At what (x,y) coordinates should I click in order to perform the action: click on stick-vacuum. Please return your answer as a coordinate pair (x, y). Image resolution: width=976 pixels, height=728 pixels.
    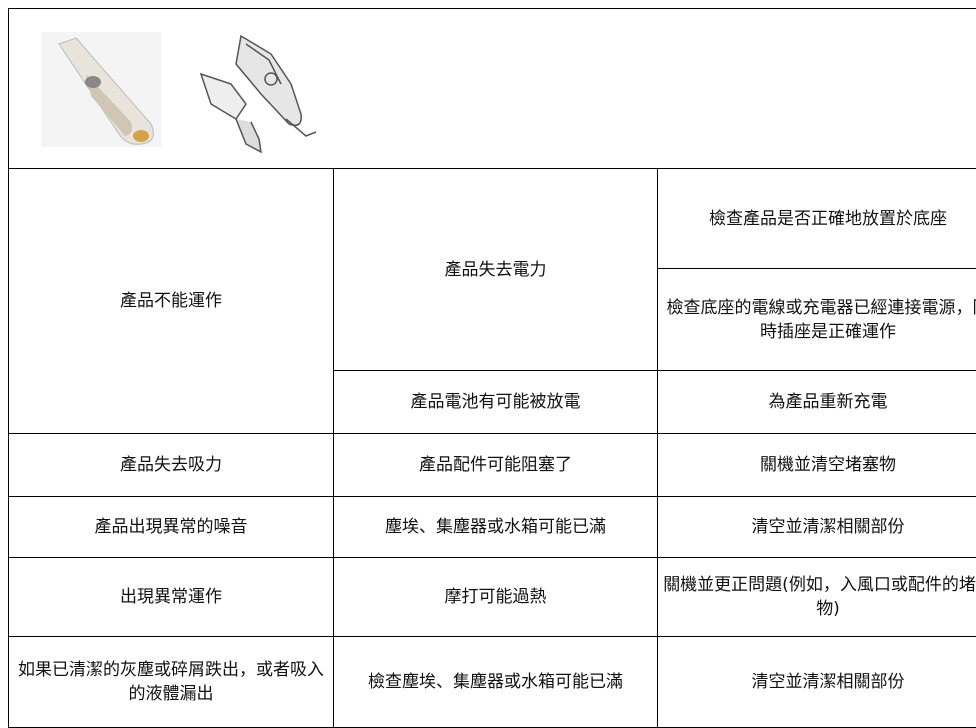
    Looking at the image, I should click on (258, 94).